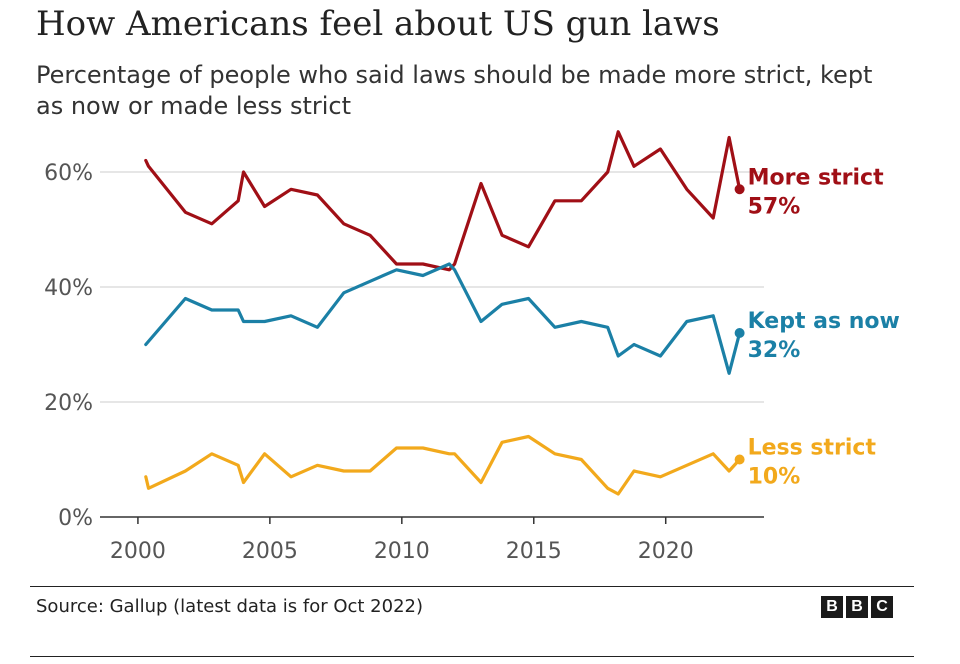  Describe the element at coordinates (443, 318) in the screenshot. I see `series-line-kept-as-now` at that location.